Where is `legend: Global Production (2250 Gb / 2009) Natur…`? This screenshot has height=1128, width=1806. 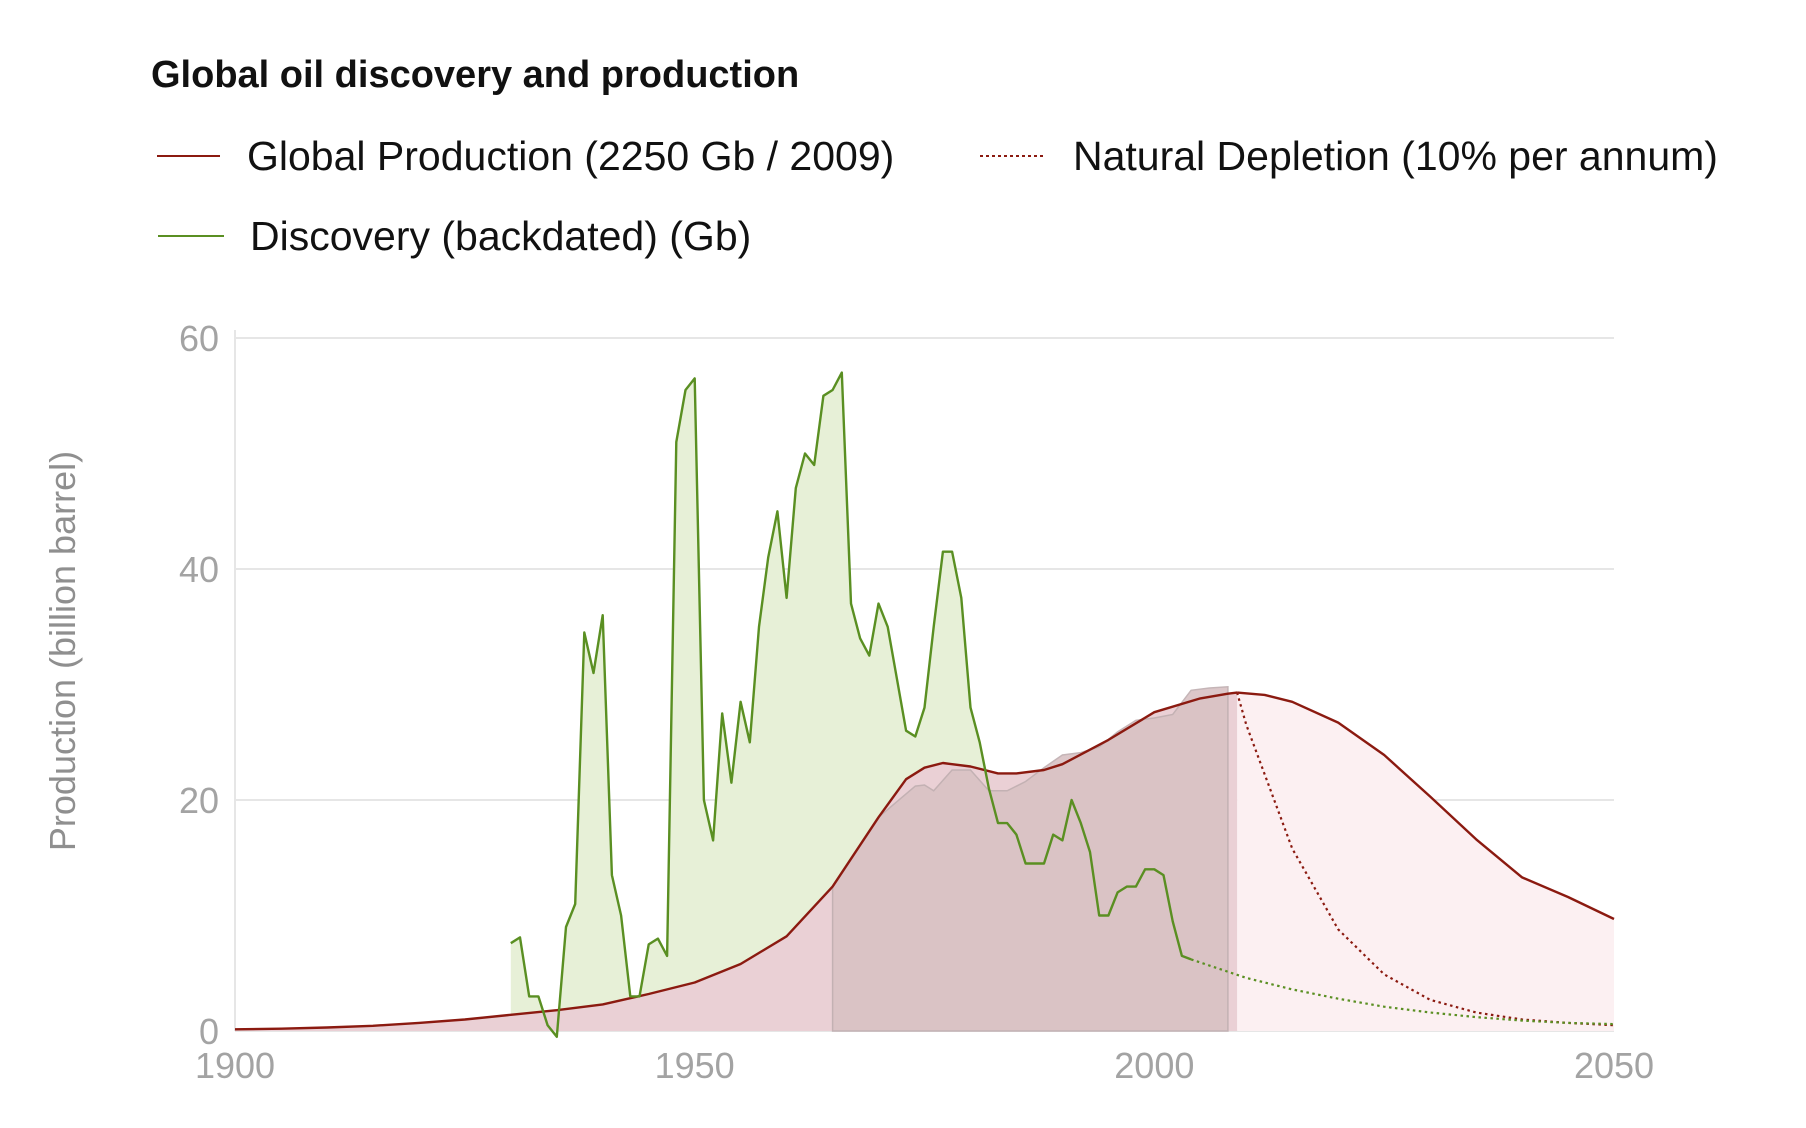
legend: Global Production (2250 Gb / 2009) Natur… is located at coordinates (937, 196).